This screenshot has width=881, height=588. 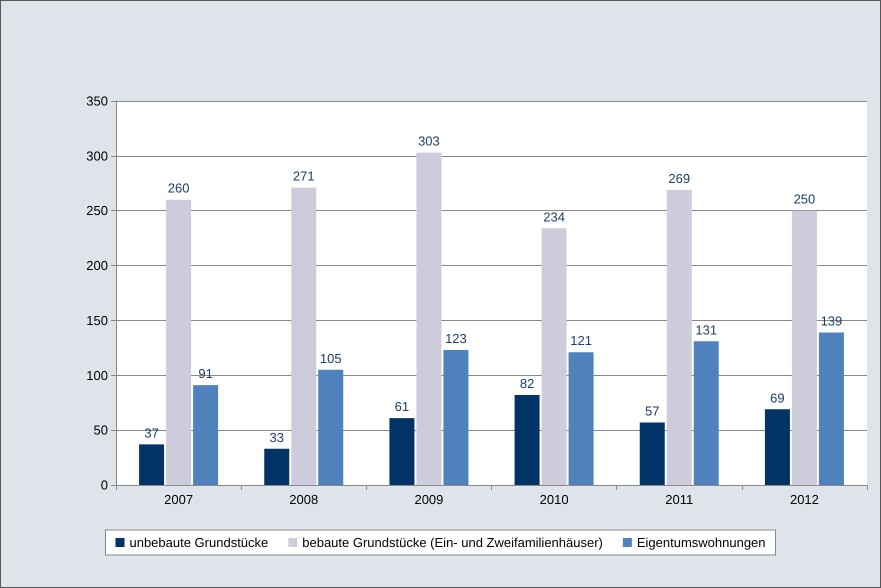 What do you see at coordinates (456, 338) in the screenshot?
I see `data-label: 123` at bounding box center [456, 338].